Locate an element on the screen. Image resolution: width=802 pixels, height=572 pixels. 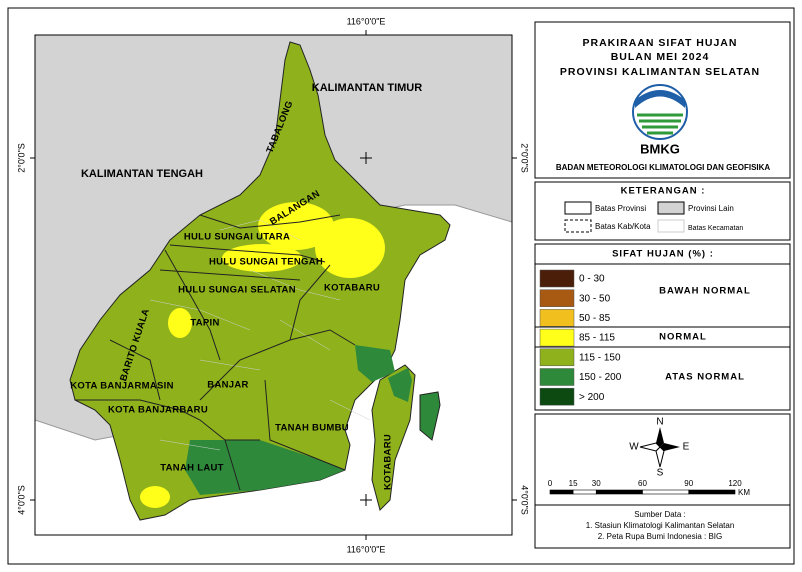
region-labels: KALIMANTAN TIMUR KALIMANTAN TENGAH is located at coordinates (251, 131).